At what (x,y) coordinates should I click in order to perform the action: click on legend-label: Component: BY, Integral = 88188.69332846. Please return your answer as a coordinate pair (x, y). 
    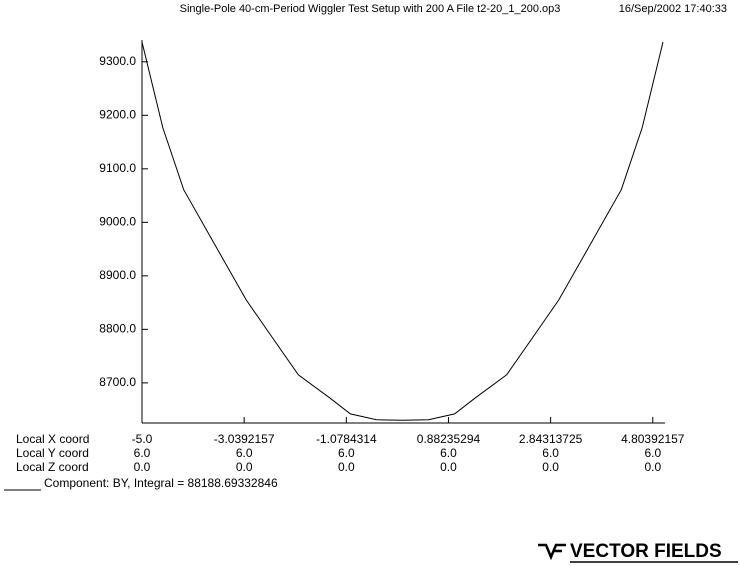
    Looking at the image, I should click on (161, 483).